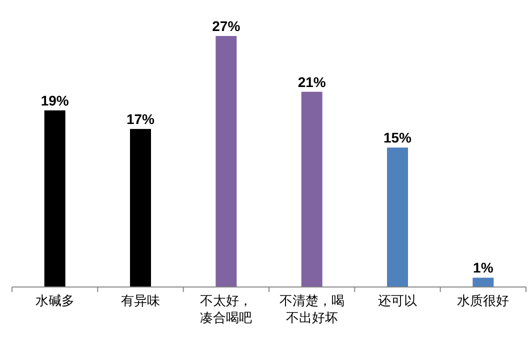  What do you see at coordinates (54, 300) in the screenshot?
I see `x-tick-label: 水碱多` at bounding box center [54, 300].